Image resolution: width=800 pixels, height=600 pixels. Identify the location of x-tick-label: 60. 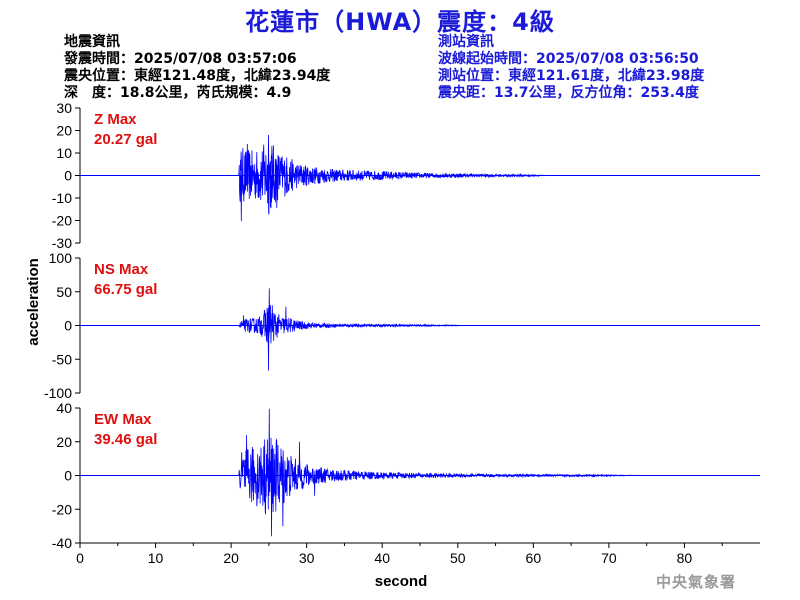
(534, 558).